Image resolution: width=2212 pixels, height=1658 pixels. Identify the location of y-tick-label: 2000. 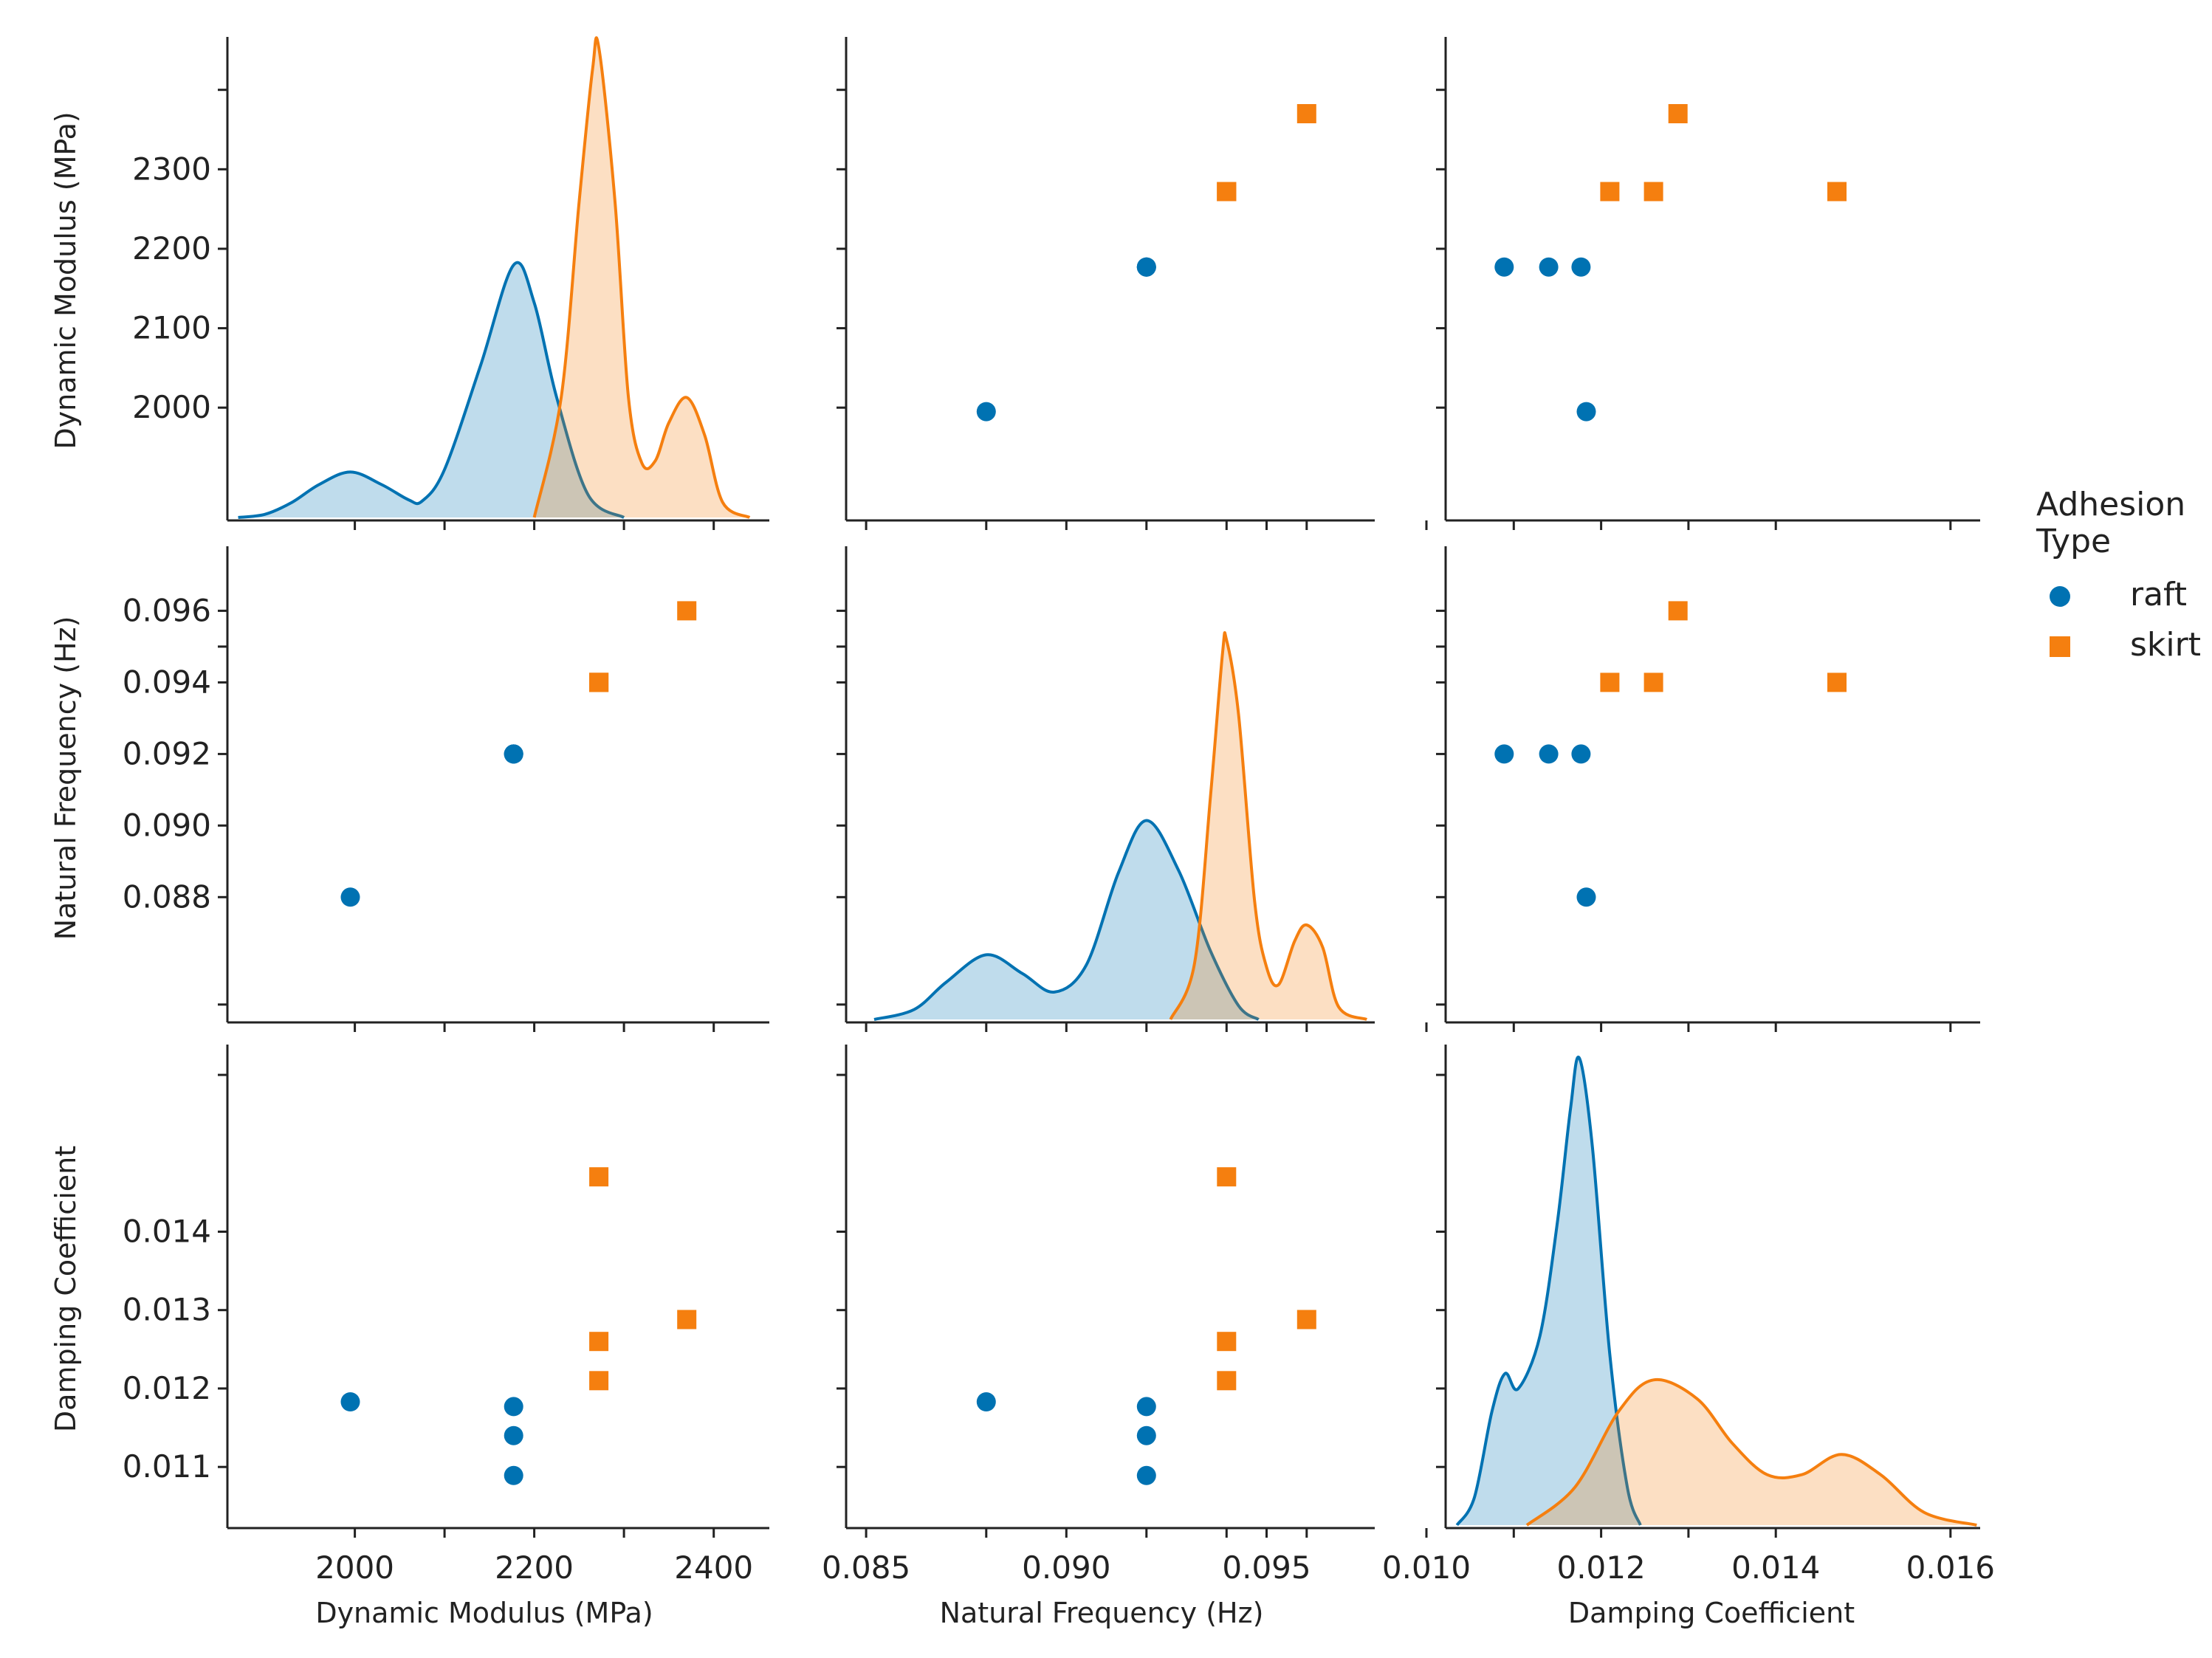
(171, 407).